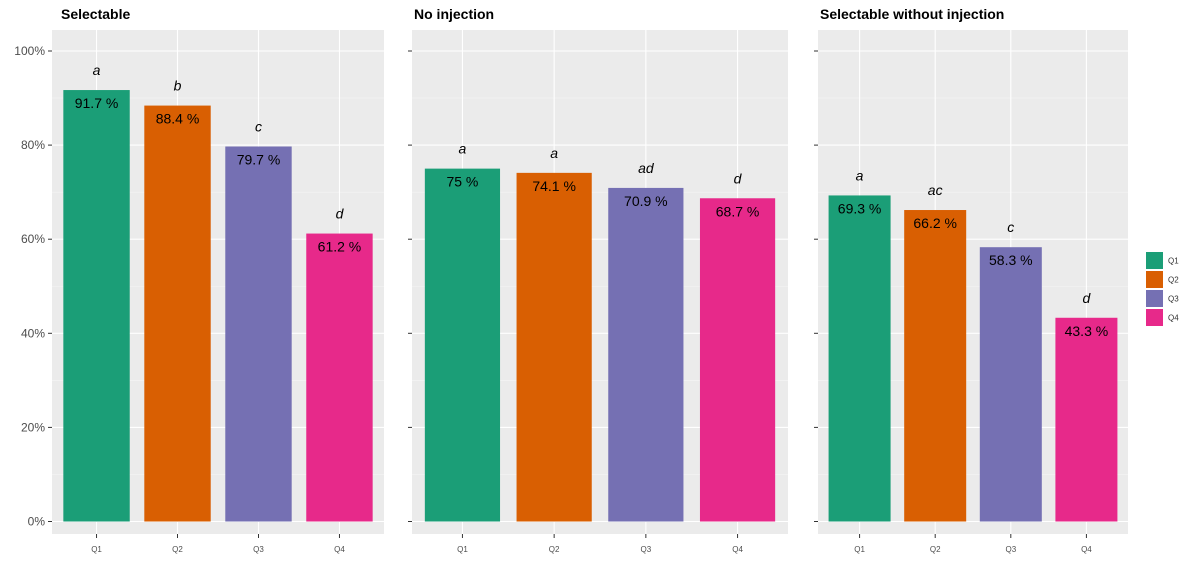 Image resolution: width=1190 pixels, height=567 pixels. I want to click on legend-label: Q1, so click(1173, 261).